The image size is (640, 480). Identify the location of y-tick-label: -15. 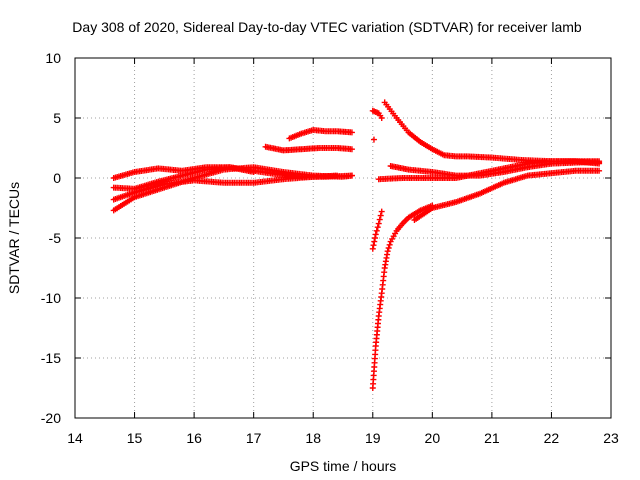
(51, 358).